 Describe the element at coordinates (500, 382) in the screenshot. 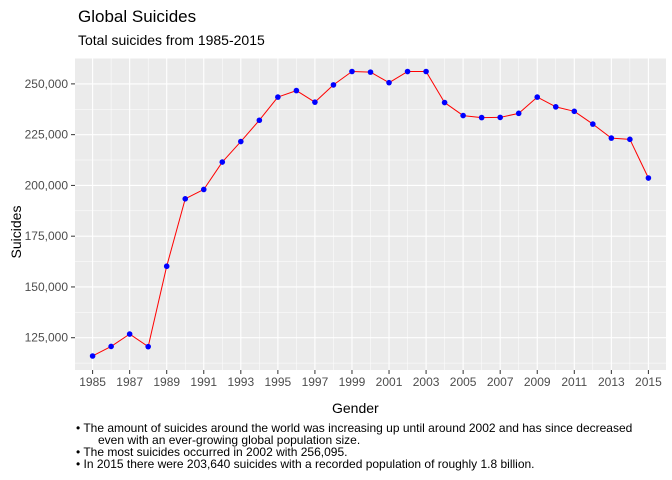

I see `x-tick-label: 2007` at that location.